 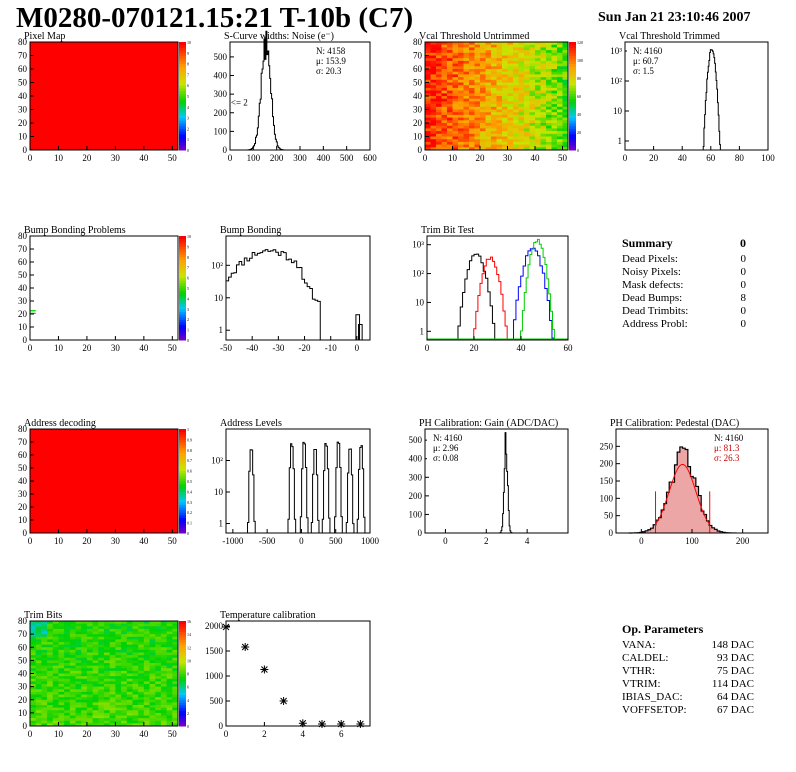 What do you see at coordinates (188, 700) in the screenshot?
I see `z-tick-label: 4` at bounding box center [188, 700].